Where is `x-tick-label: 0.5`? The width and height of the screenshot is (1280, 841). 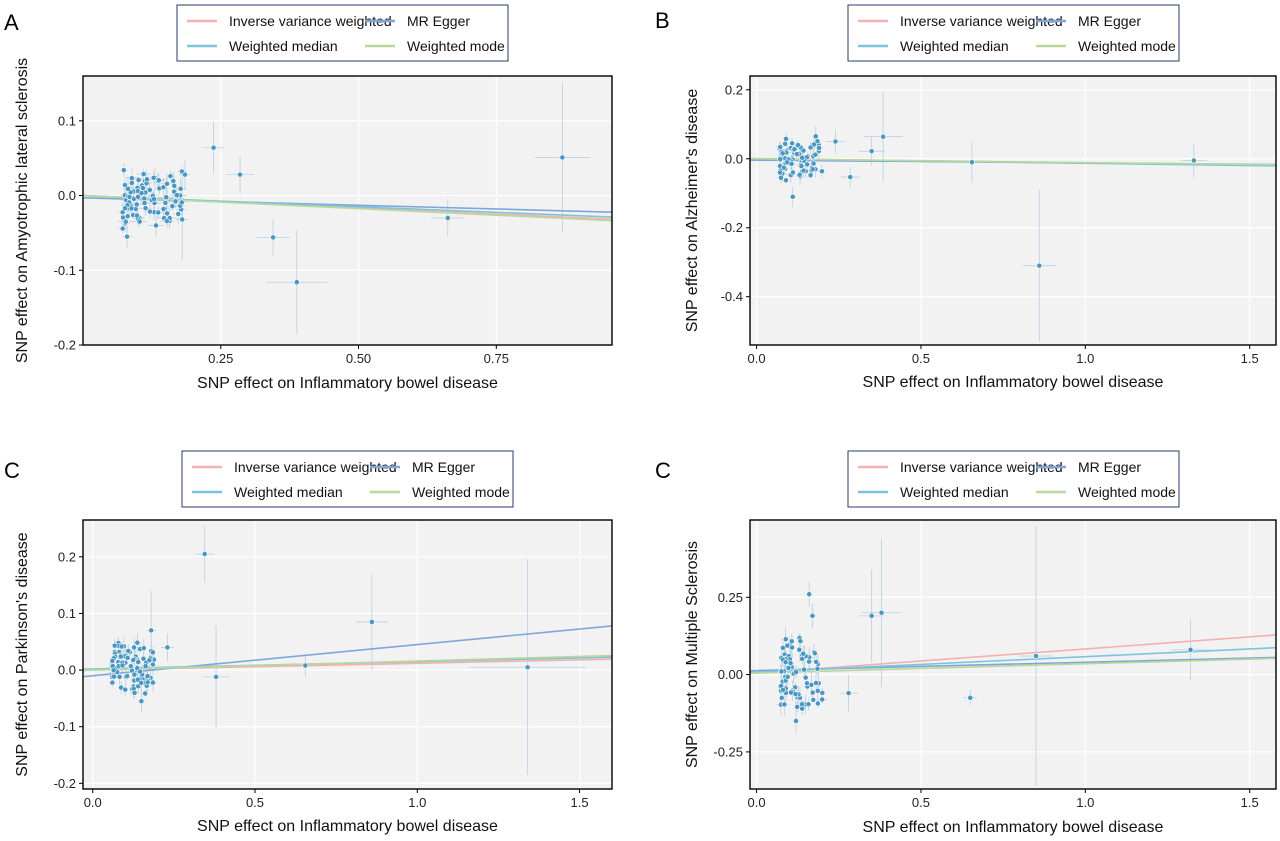
x-tick-label: 0.5 is located at coordinates (255, 802).